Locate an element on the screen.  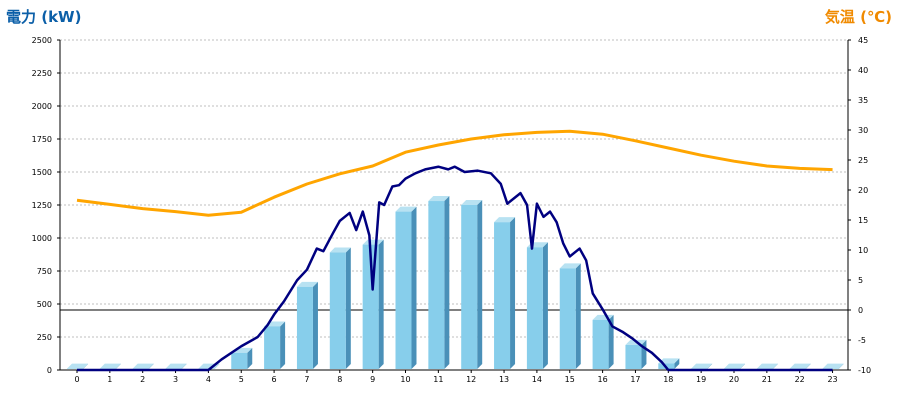
right-tick-label: 20 is located at coordinates (863, 190).